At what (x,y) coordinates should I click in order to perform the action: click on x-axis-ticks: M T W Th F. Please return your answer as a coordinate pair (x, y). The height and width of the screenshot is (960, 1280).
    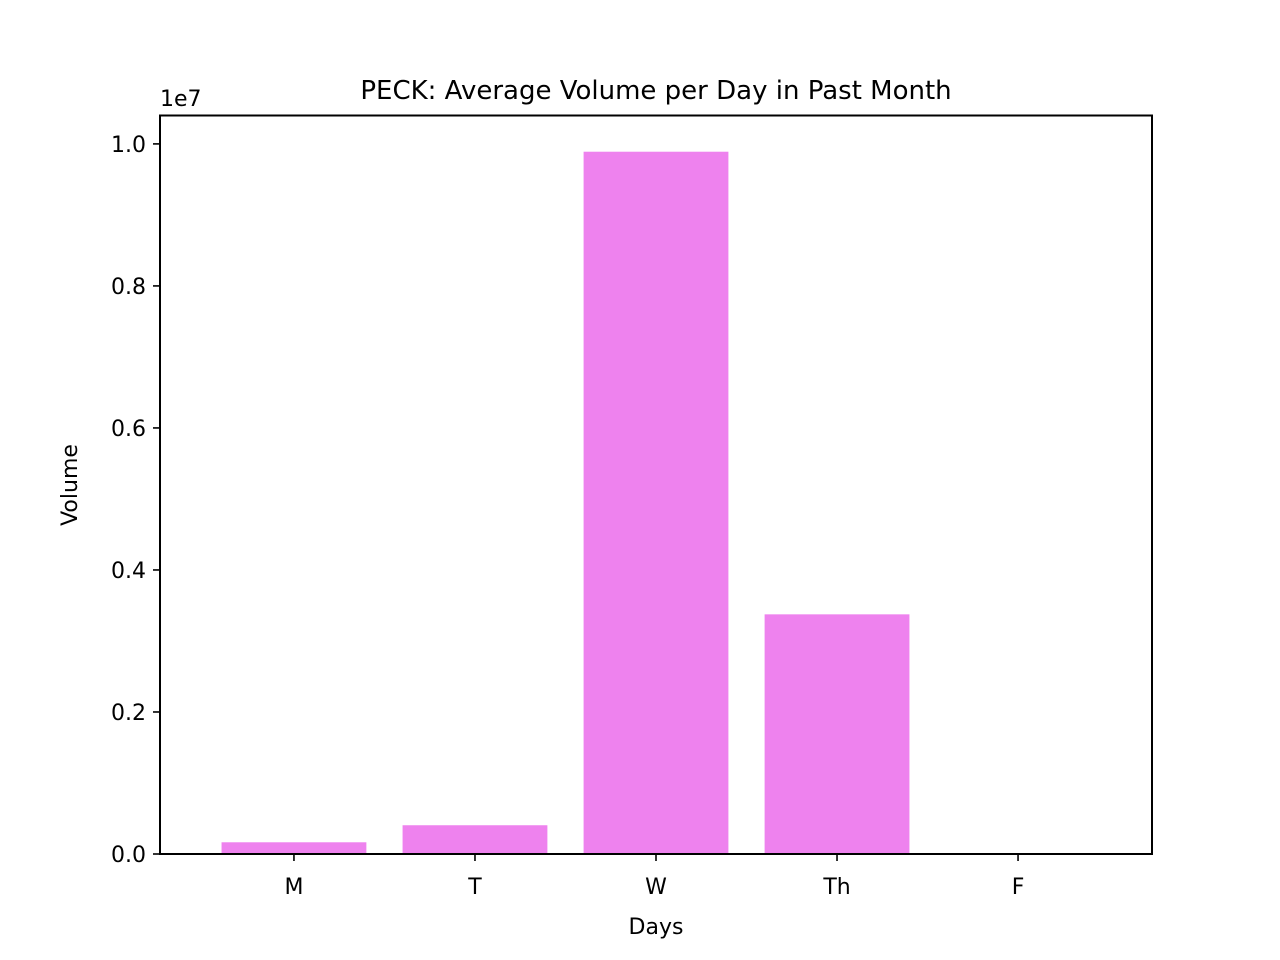
    Looking at the image, I should click on (654, 877).